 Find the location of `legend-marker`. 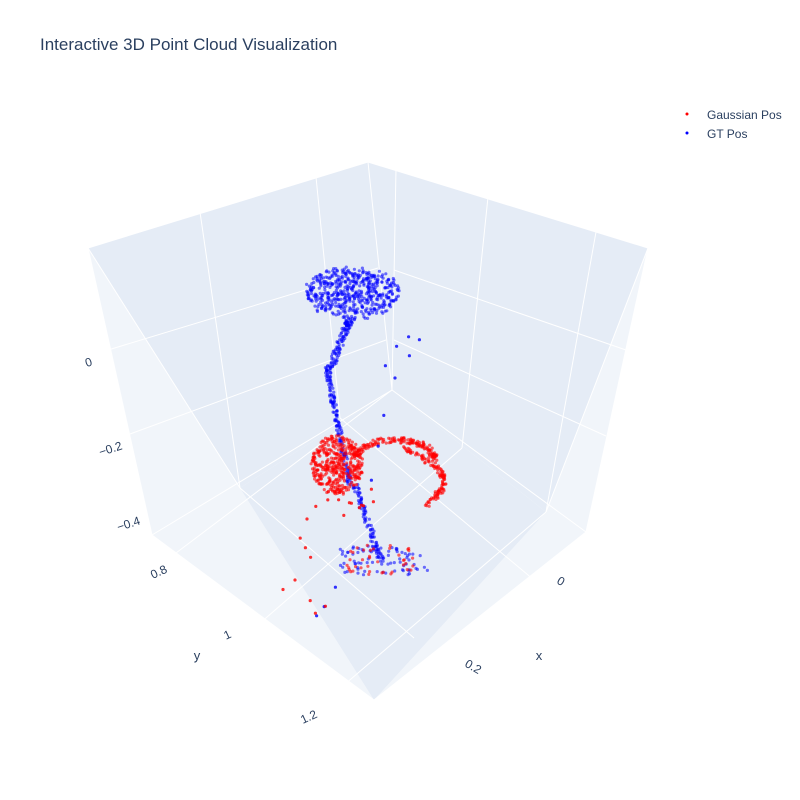

legend-marker is located at coordinates (687, 114).